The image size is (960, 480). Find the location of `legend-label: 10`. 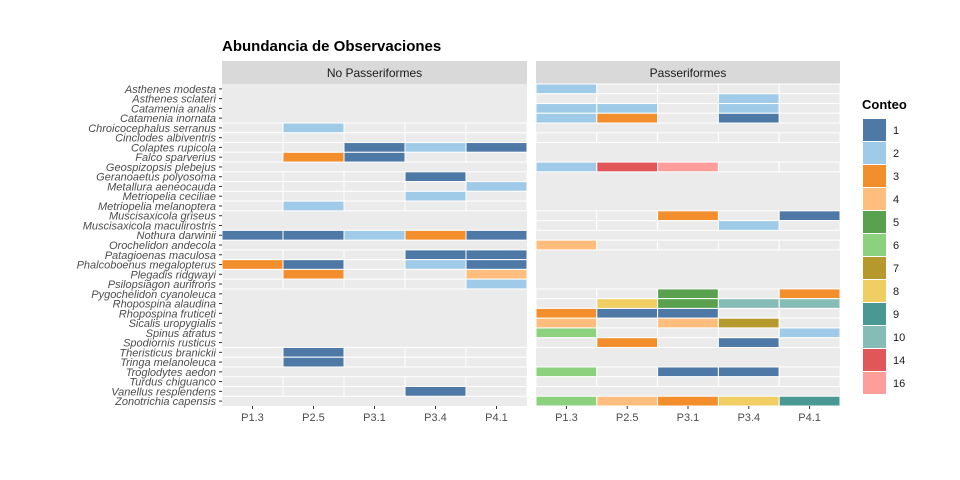

legend-label: 10 is located at coordinates (899, 338).